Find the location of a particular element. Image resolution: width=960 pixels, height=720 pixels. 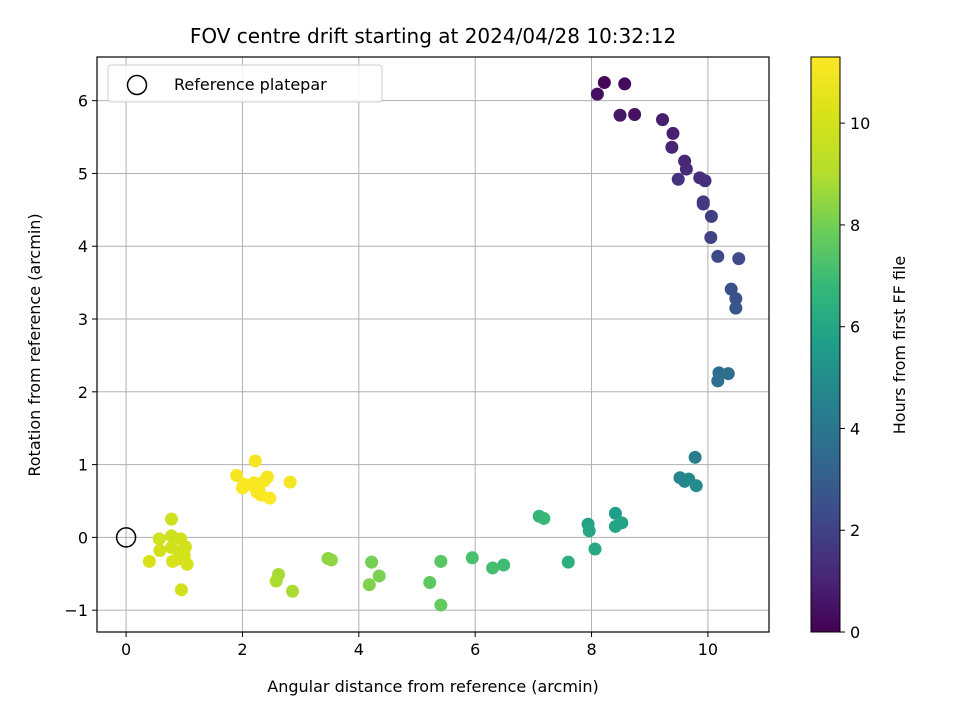

legend-box is located at coordinates (245, 83).